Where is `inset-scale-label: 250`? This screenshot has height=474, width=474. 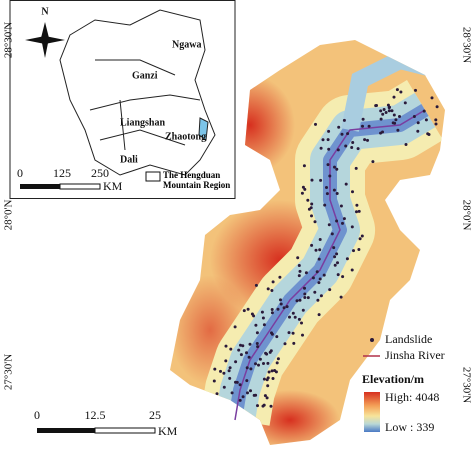 inset-scale-label: 250 is located at coordinates (100, 173).